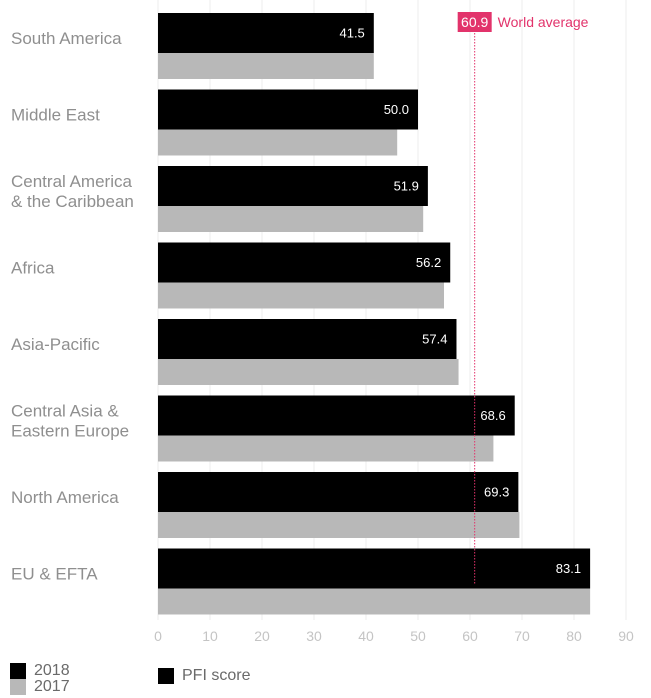 This screenshot has height=698, width=651. Describe the element at coordinates (65, 411) in the screenshot. I see `category-label-line: Central Asia &` at that location.